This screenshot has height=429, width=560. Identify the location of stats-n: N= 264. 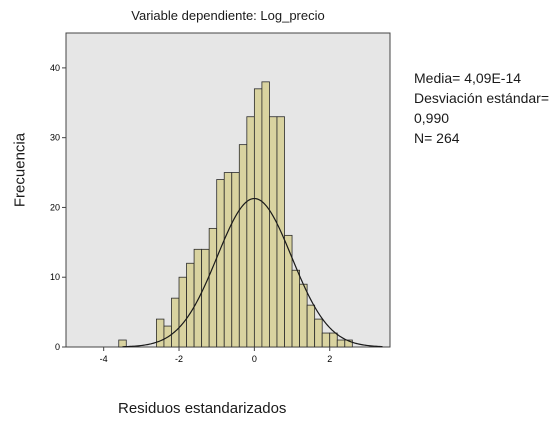
(437, 138).